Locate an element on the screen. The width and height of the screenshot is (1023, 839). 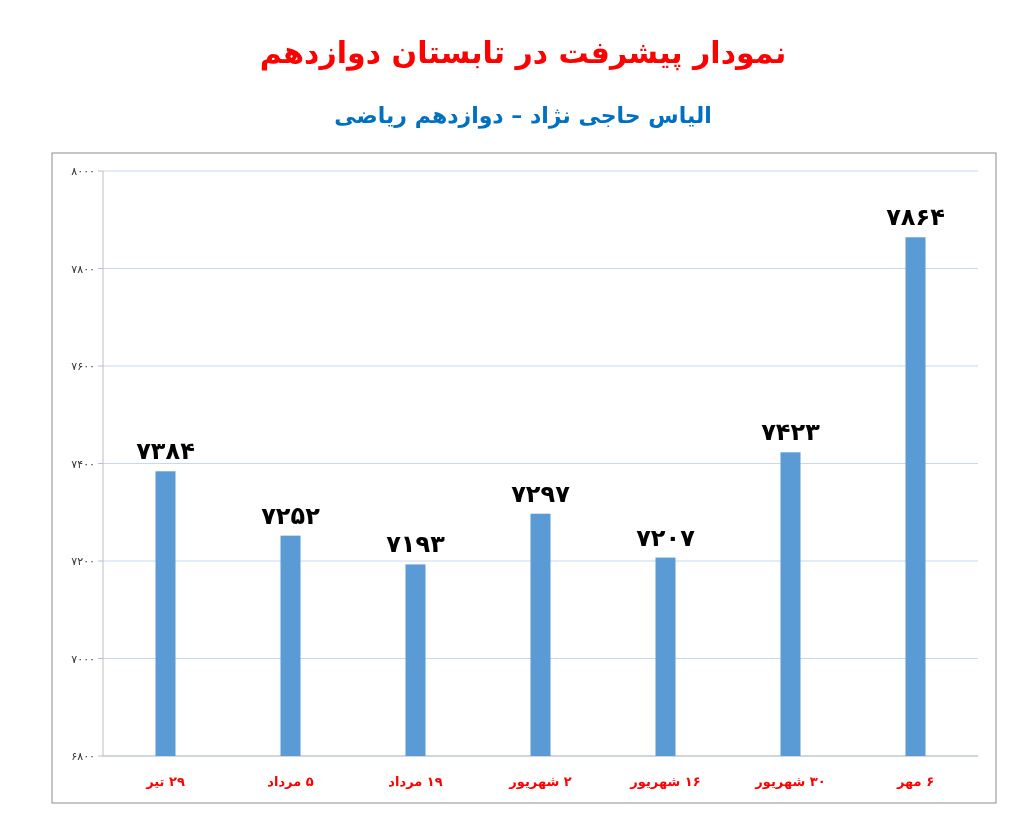
data-label: ۷۴۲۳ is located at coordinates (791, 432).